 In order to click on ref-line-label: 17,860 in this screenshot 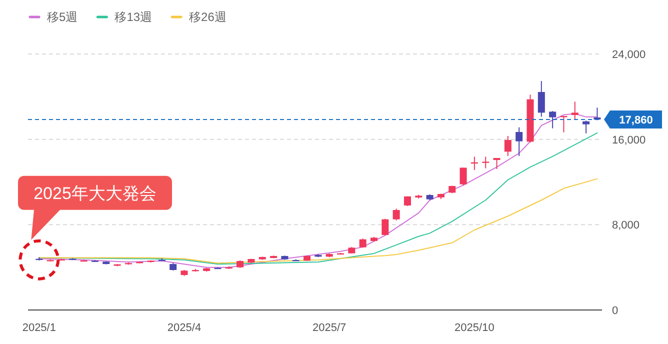, I will do `click(636, 120)`.